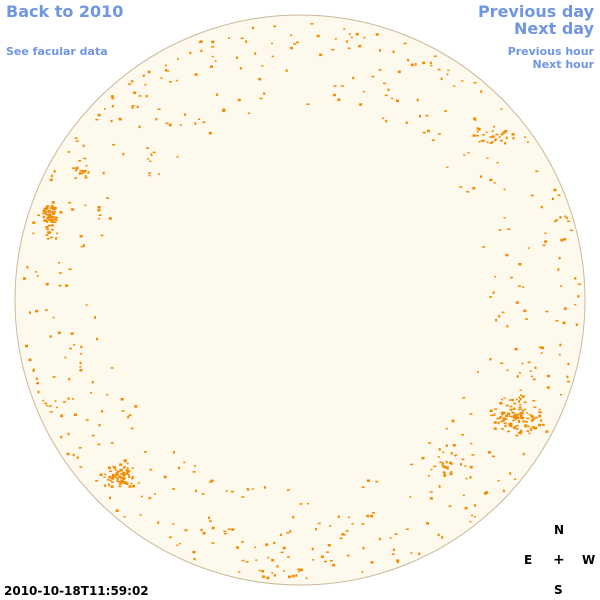 This screenshot has width=600, height=600. I want to click on next-hour-link: Next hour, so click(563, 64).